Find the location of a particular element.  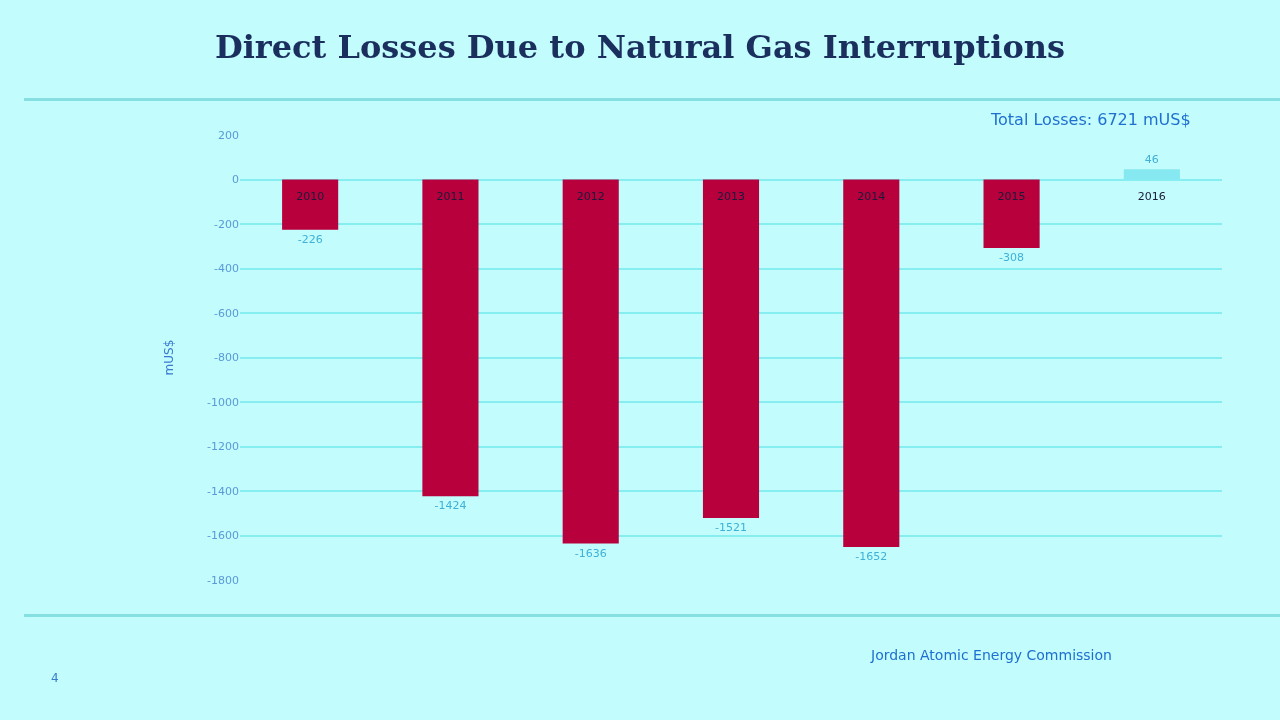

x-tick-label: 2010 is located at coordinates (310, 196).